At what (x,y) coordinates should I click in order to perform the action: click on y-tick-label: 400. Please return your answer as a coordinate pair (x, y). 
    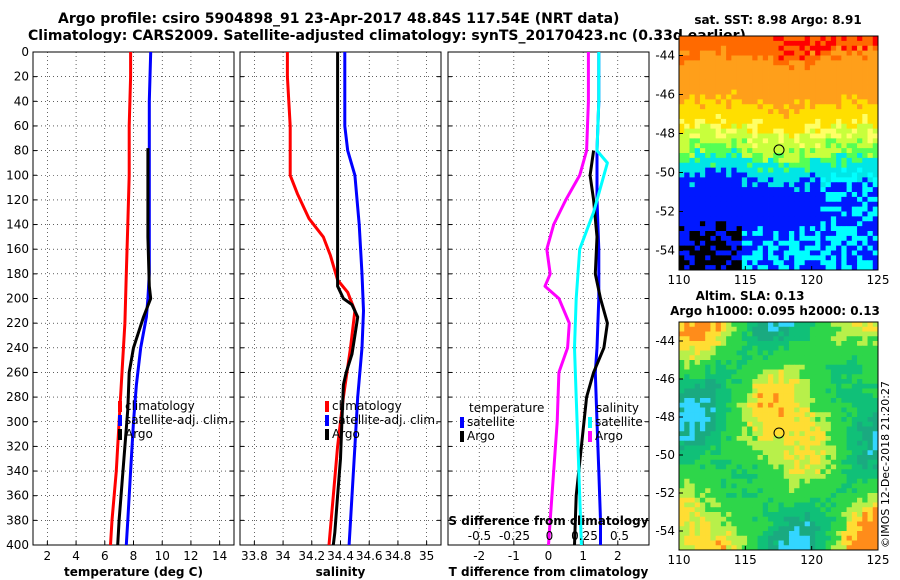
    Looking at the image, I should click on (17, 545).